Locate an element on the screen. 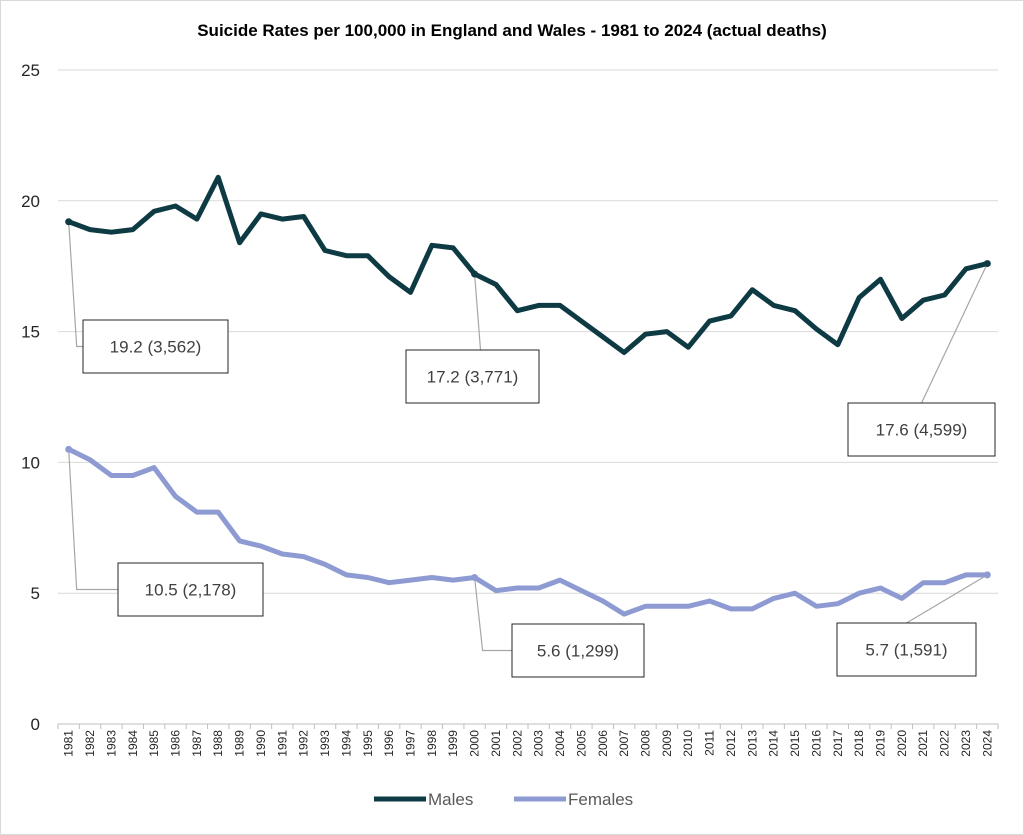 This screenshot has height=835, width=1024. x-tick-label: 1982 is located at coordinates (90, 743).